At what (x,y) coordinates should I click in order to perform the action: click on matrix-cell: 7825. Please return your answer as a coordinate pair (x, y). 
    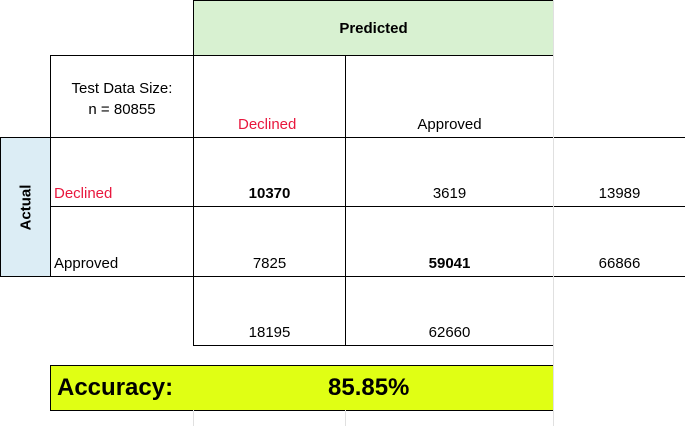
    Looking at the image, I should click on (269, 241).